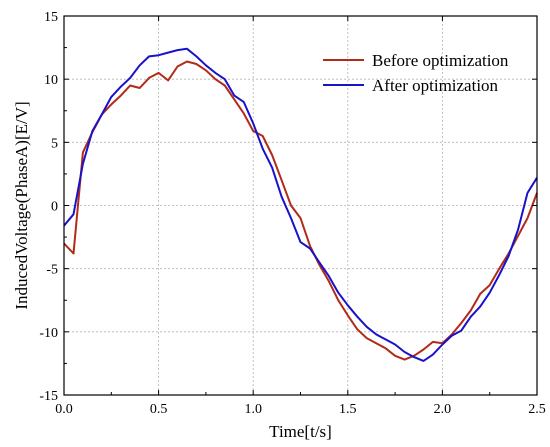  Describe the element at coordinates (51, 17) in the screenshot. I see `y-tick-label: 15` at that location.